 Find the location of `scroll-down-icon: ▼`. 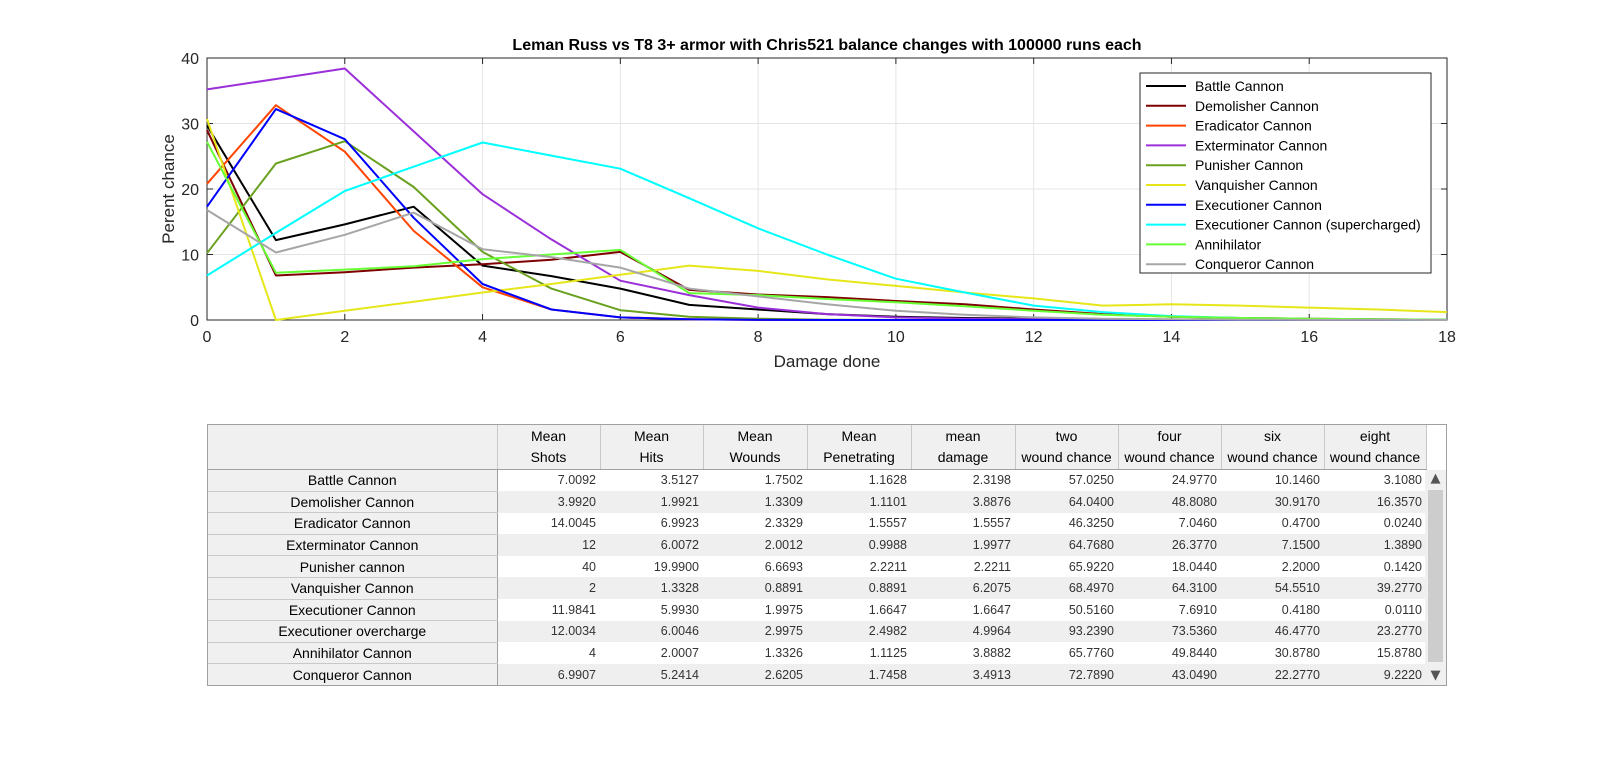

scroll-down-icon: ▼ is located at coordinates (1435, 675).